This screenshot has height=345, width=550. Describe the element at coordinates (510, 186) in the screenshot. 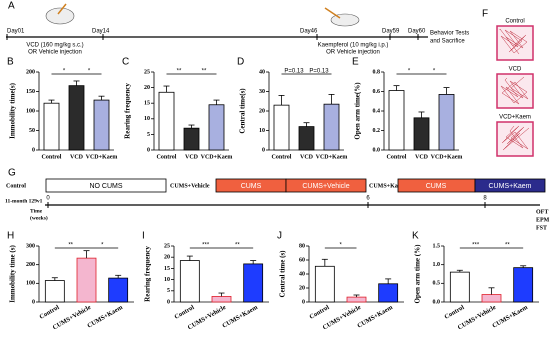

I see `phase-label: CUMS+Kaem` at that location.